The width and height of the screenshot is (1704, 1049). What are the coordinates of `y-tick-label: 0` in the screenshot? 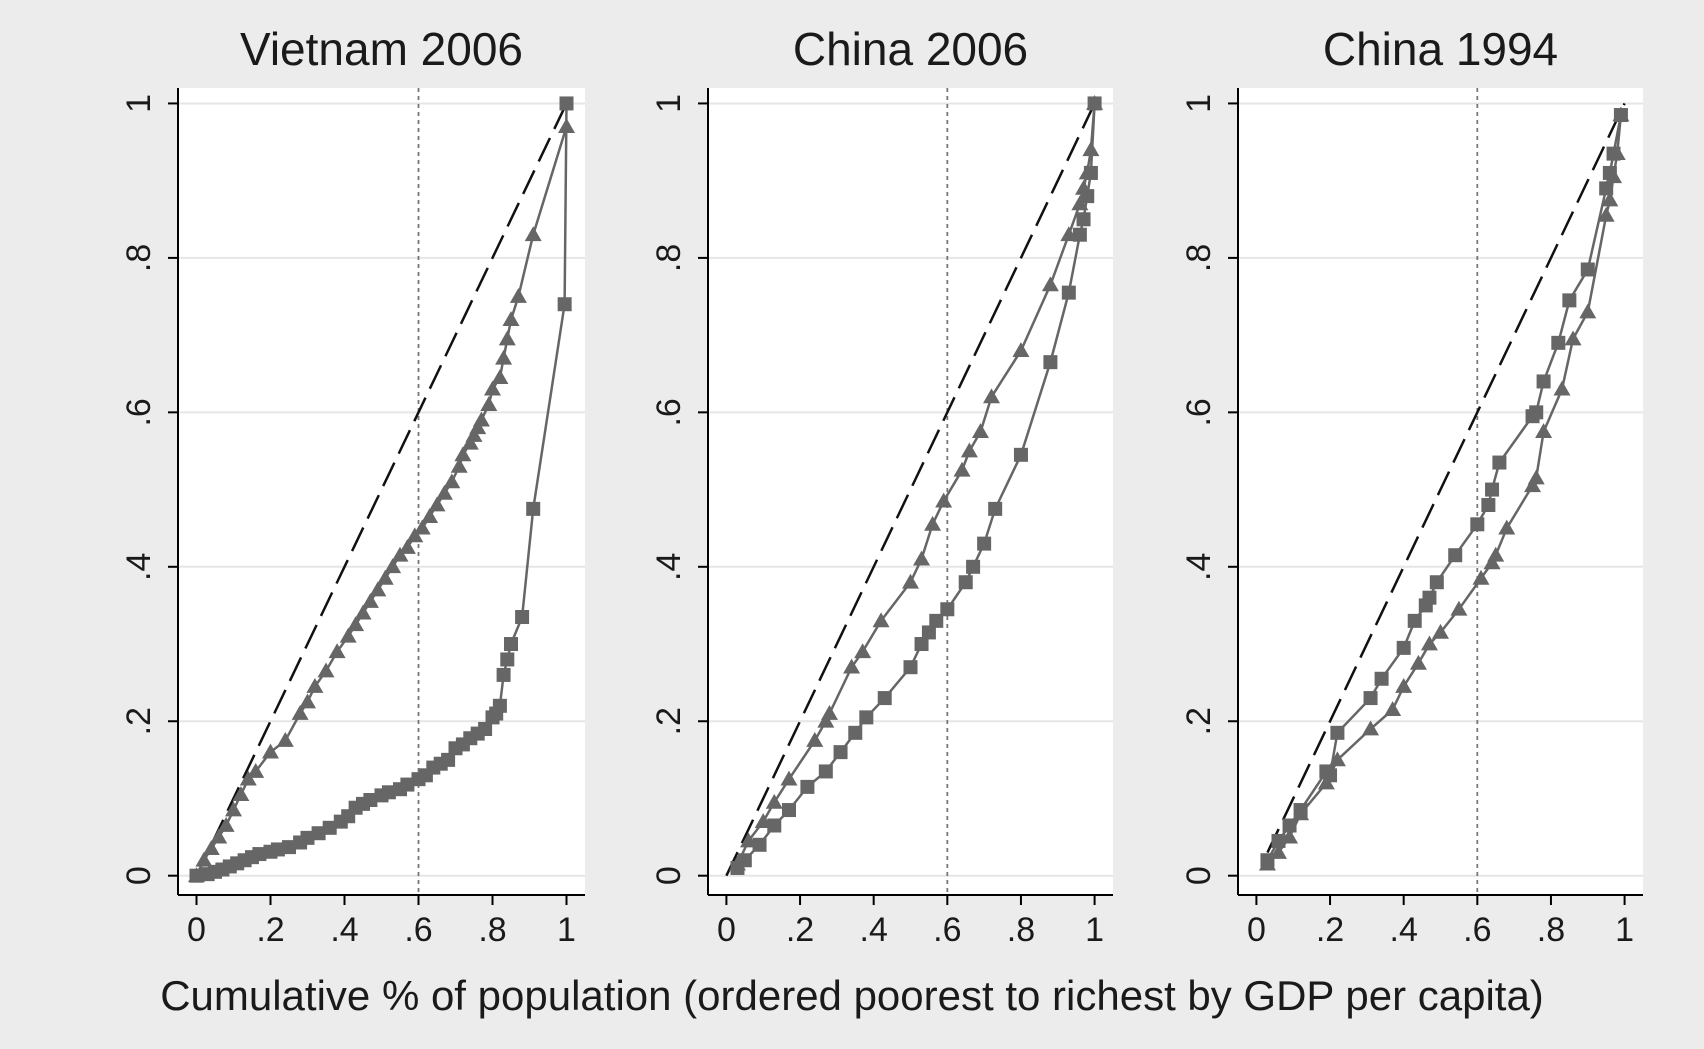 It's located at (669, 875).